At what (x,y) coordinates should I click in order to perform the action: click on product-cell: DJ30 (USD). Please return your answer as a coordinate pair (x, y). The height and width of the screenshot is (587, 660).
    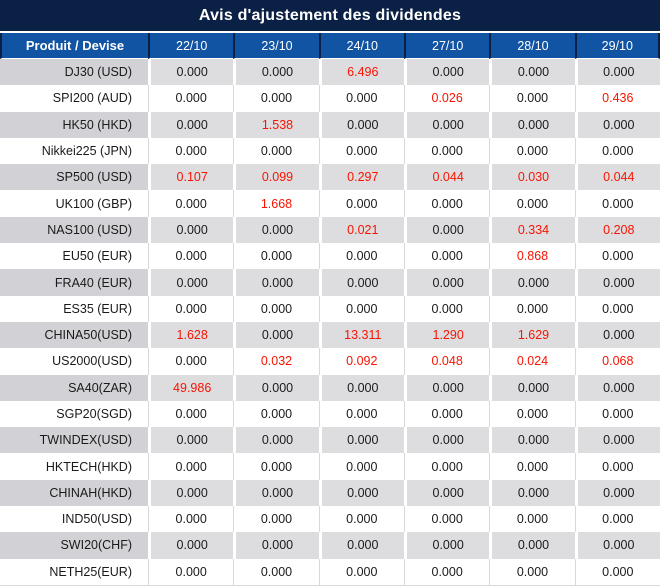
    Looking at the image, I should click on (74, 72).